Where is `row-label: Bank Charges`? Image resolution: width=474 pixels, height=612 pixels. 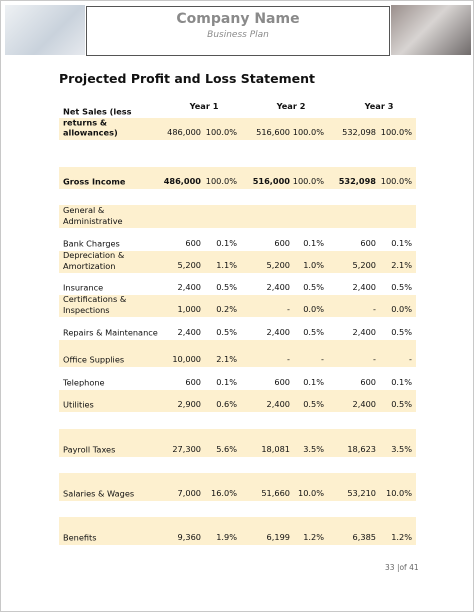 row-label: Bank Charges is located at coordinates (91, 243).